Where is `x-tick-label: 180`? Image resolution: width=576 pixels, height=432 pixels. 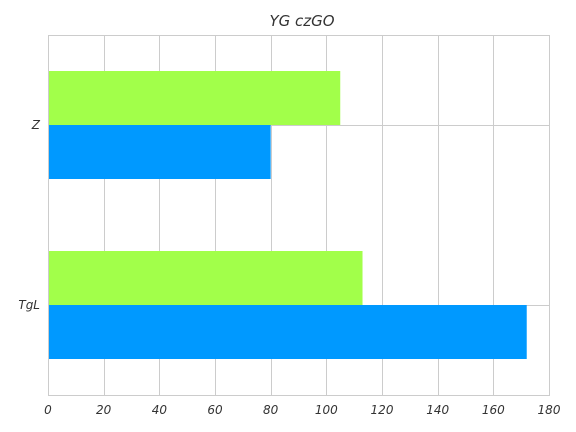 x-tick-label: 180 is located at coordinates (549, 410).